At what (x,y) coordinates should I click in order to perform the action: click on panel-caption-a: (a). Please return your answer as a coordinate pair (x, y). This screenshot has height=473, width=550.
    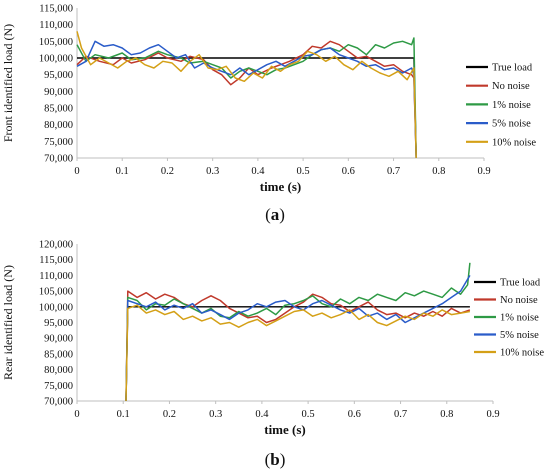
    Looking at the image, I should click on (275, 214).